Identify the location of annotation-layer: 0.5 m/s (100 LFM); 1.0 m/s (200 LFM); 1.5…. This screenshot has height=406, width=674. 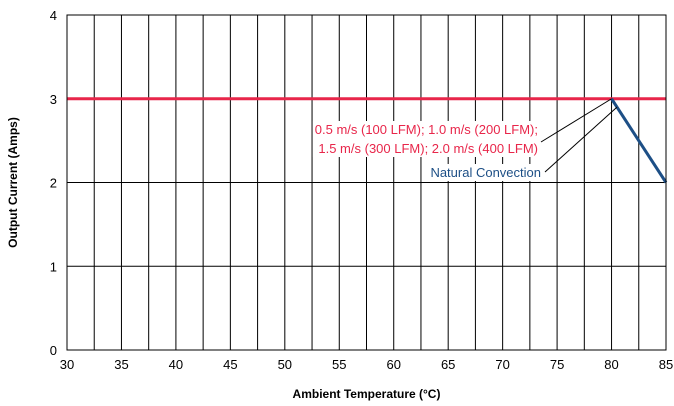
(465, 139).